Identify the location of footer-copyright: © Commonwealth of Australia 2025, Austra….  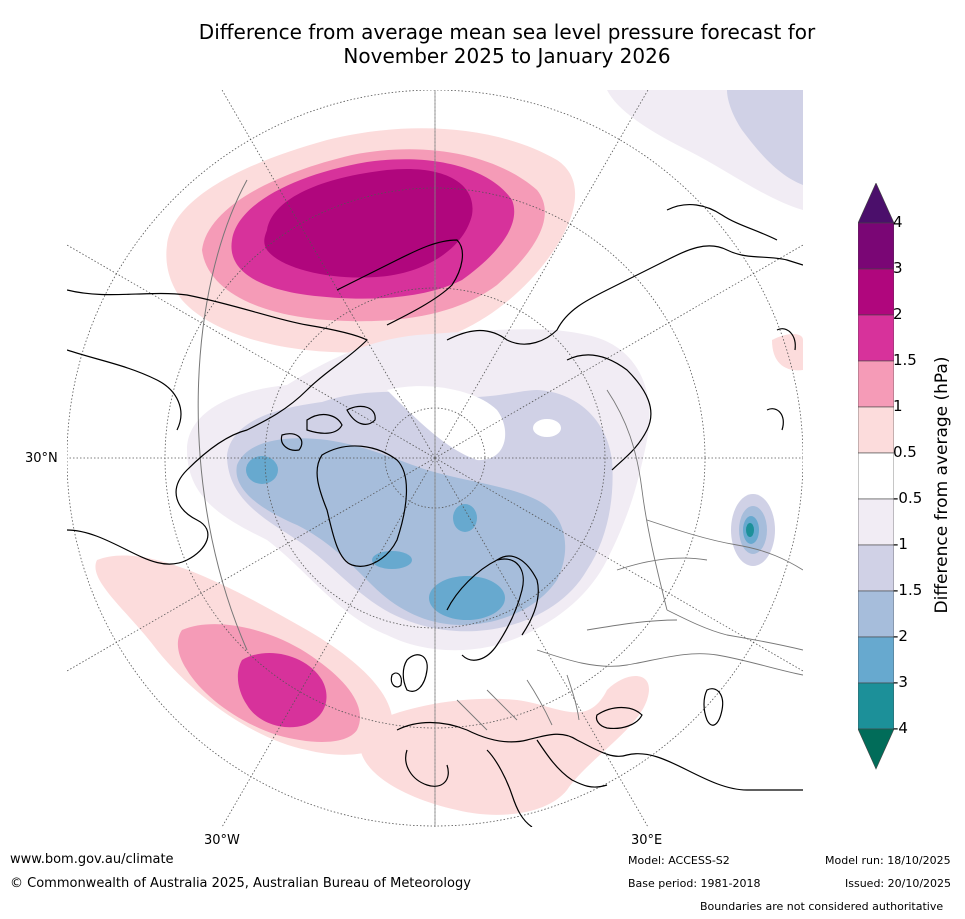
(240, 883).